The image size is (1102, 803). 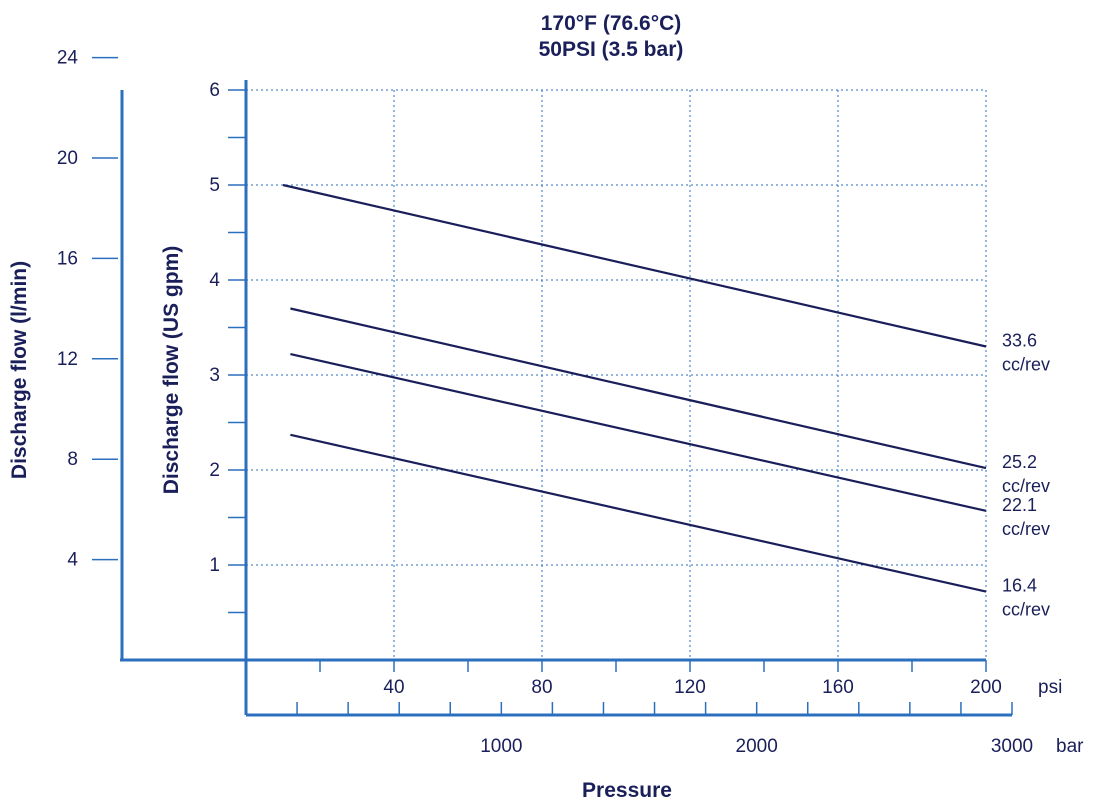 I want to click on series-label-16.4: 16.4, so click(x=1019, y=586).